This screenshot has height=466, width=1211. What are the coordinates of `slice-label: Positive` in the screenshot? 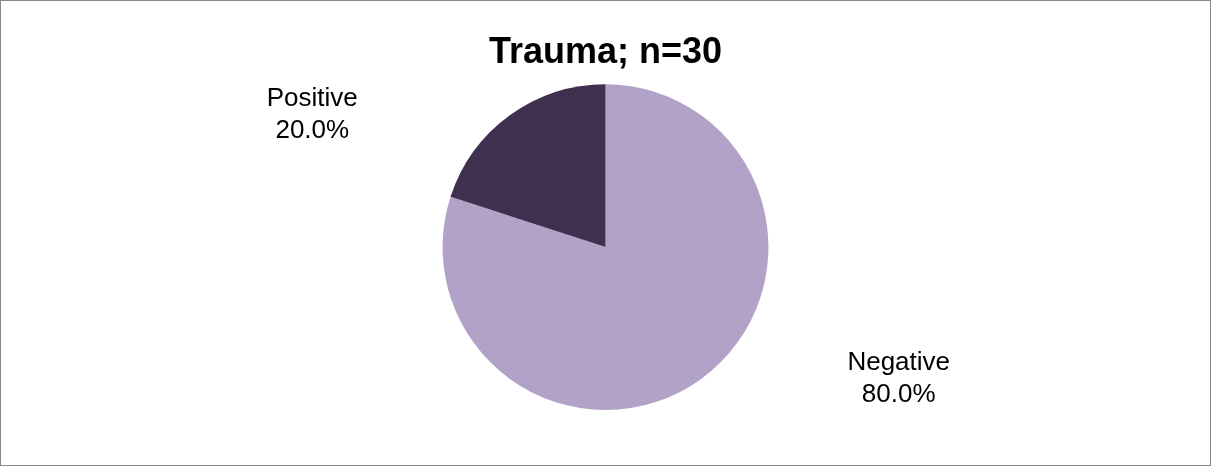 It's located at (312, 97).